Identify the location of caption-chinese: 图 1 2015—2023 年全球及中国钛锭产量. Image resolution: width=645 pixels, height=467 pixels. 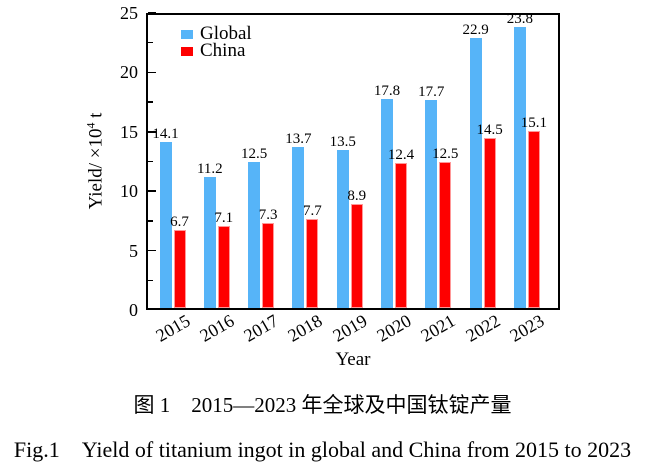
(322, 405).